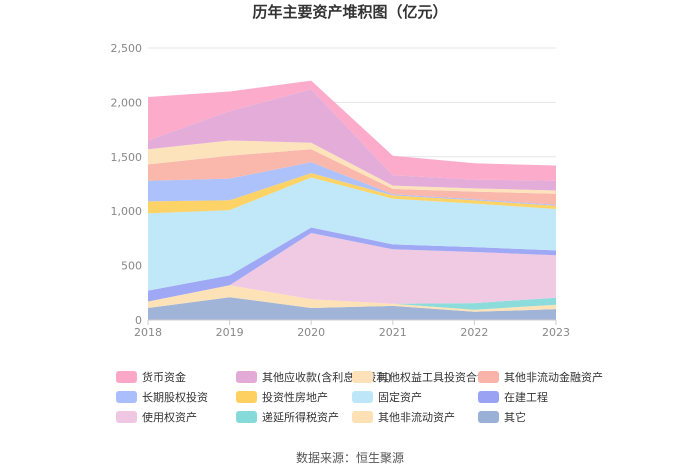 This screenshot has height=474, width=700. I want to click on x-tick-label: 2023, so click(556, 332).